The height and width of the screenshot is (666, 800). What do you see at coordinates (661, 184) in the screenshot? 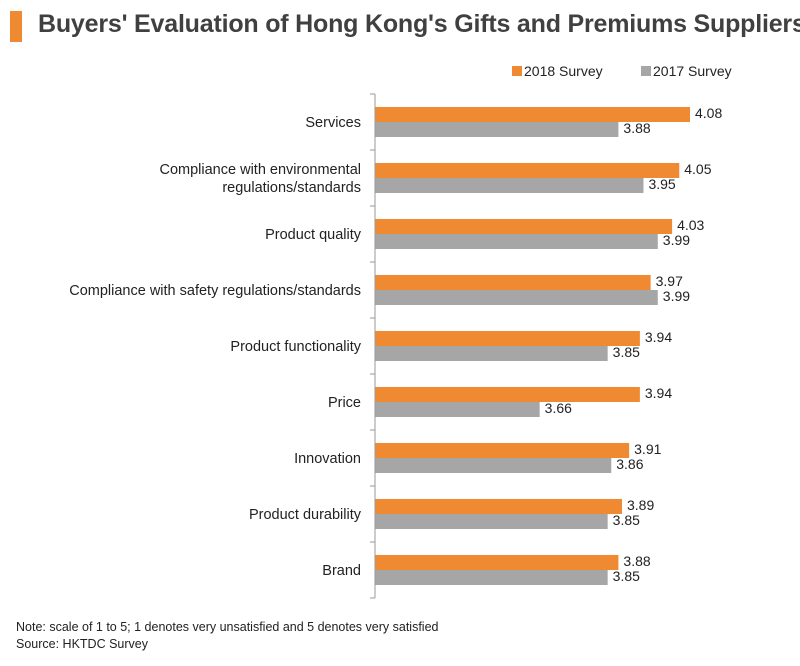
I see `data-label: 3.95` at bounding box center [661, 184].